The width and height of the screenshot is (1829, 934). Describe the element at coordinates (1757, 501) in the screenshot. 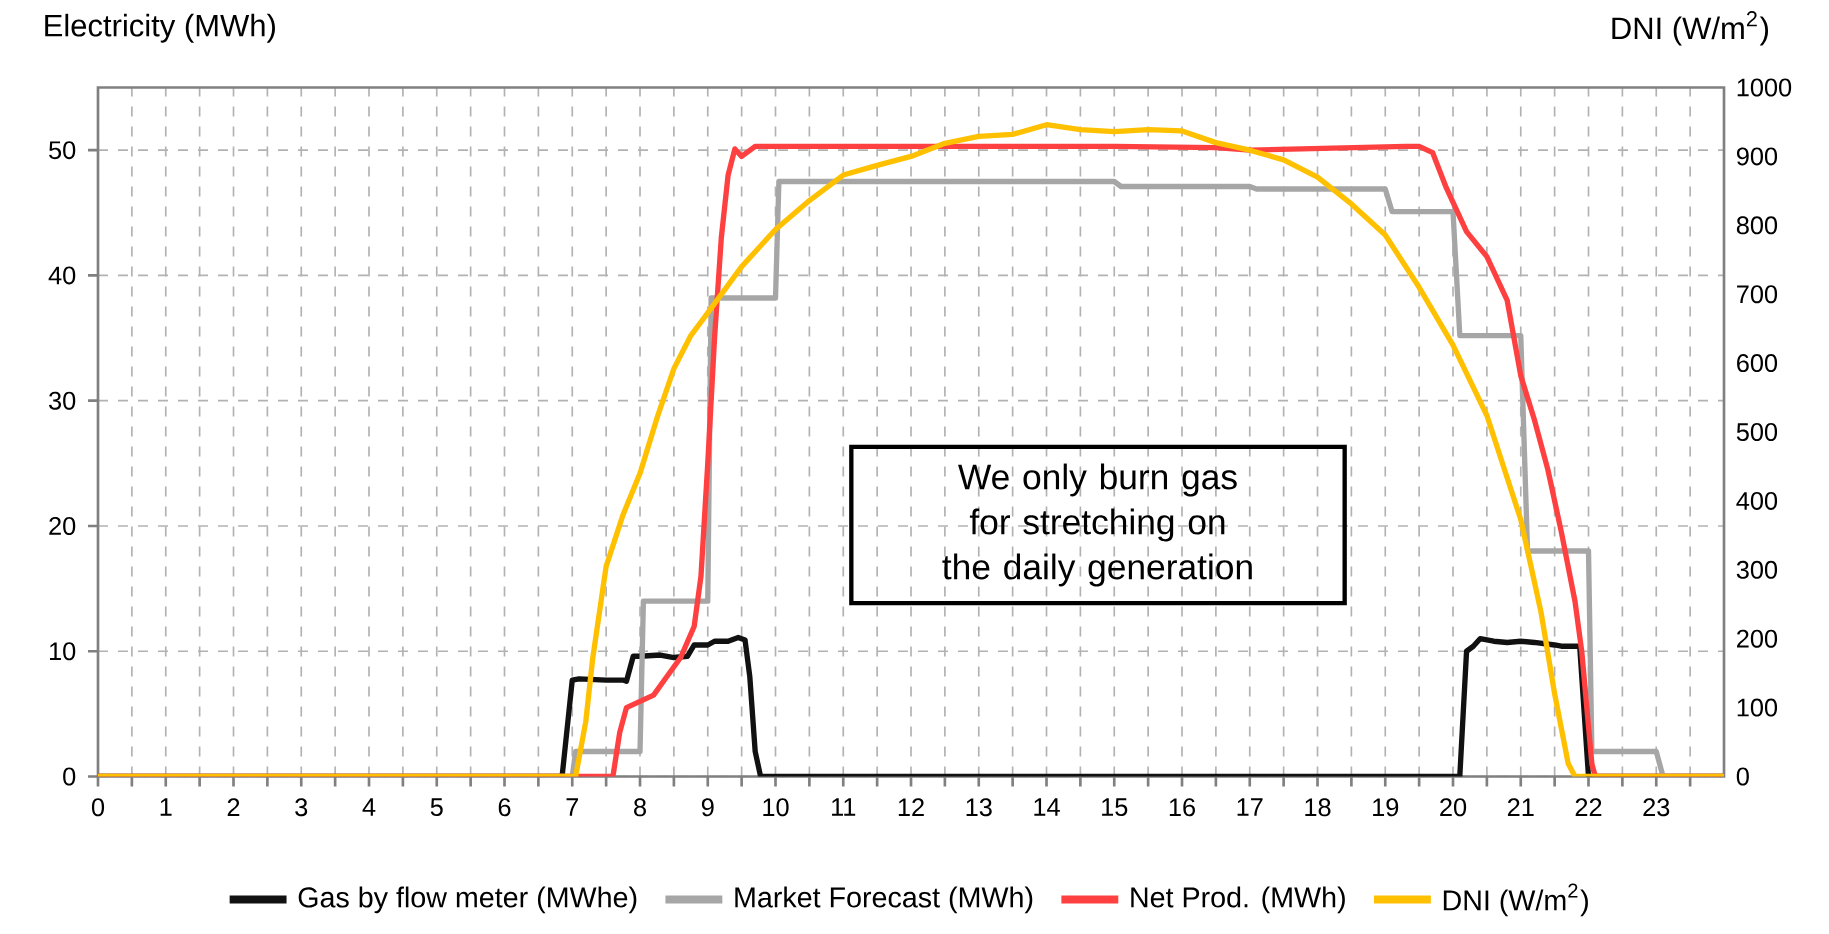

I see `y2-tick-label: 400` at that location.